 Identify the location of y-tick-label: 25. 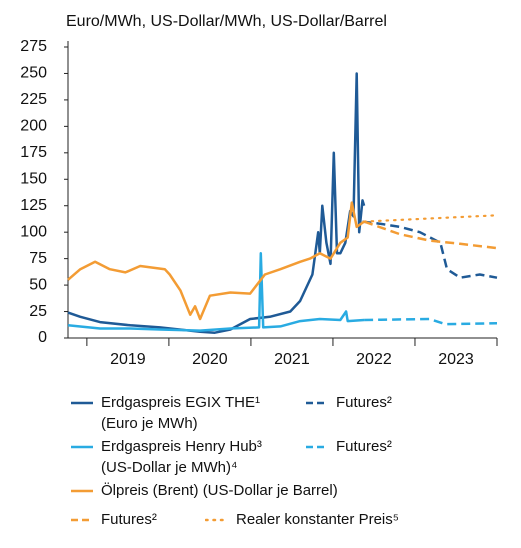
(38, 311).